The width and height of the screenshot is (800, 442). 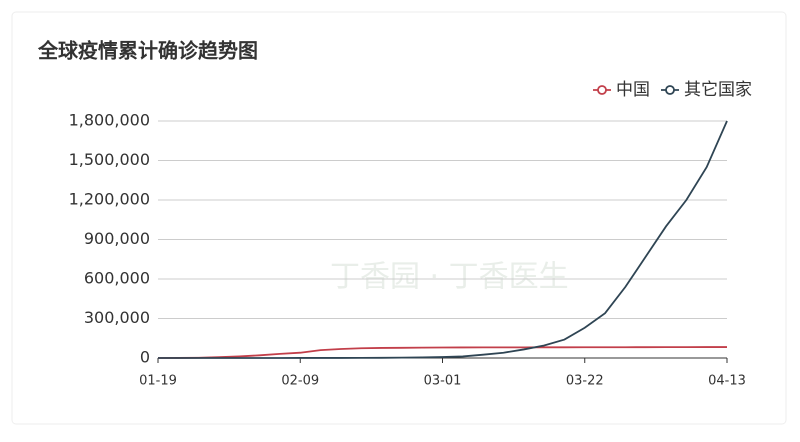 What do you see at coordinates (109, 199) in the screenshot?
I see `y-tick-label: 1,200,000` at bounding box center [109, 199].